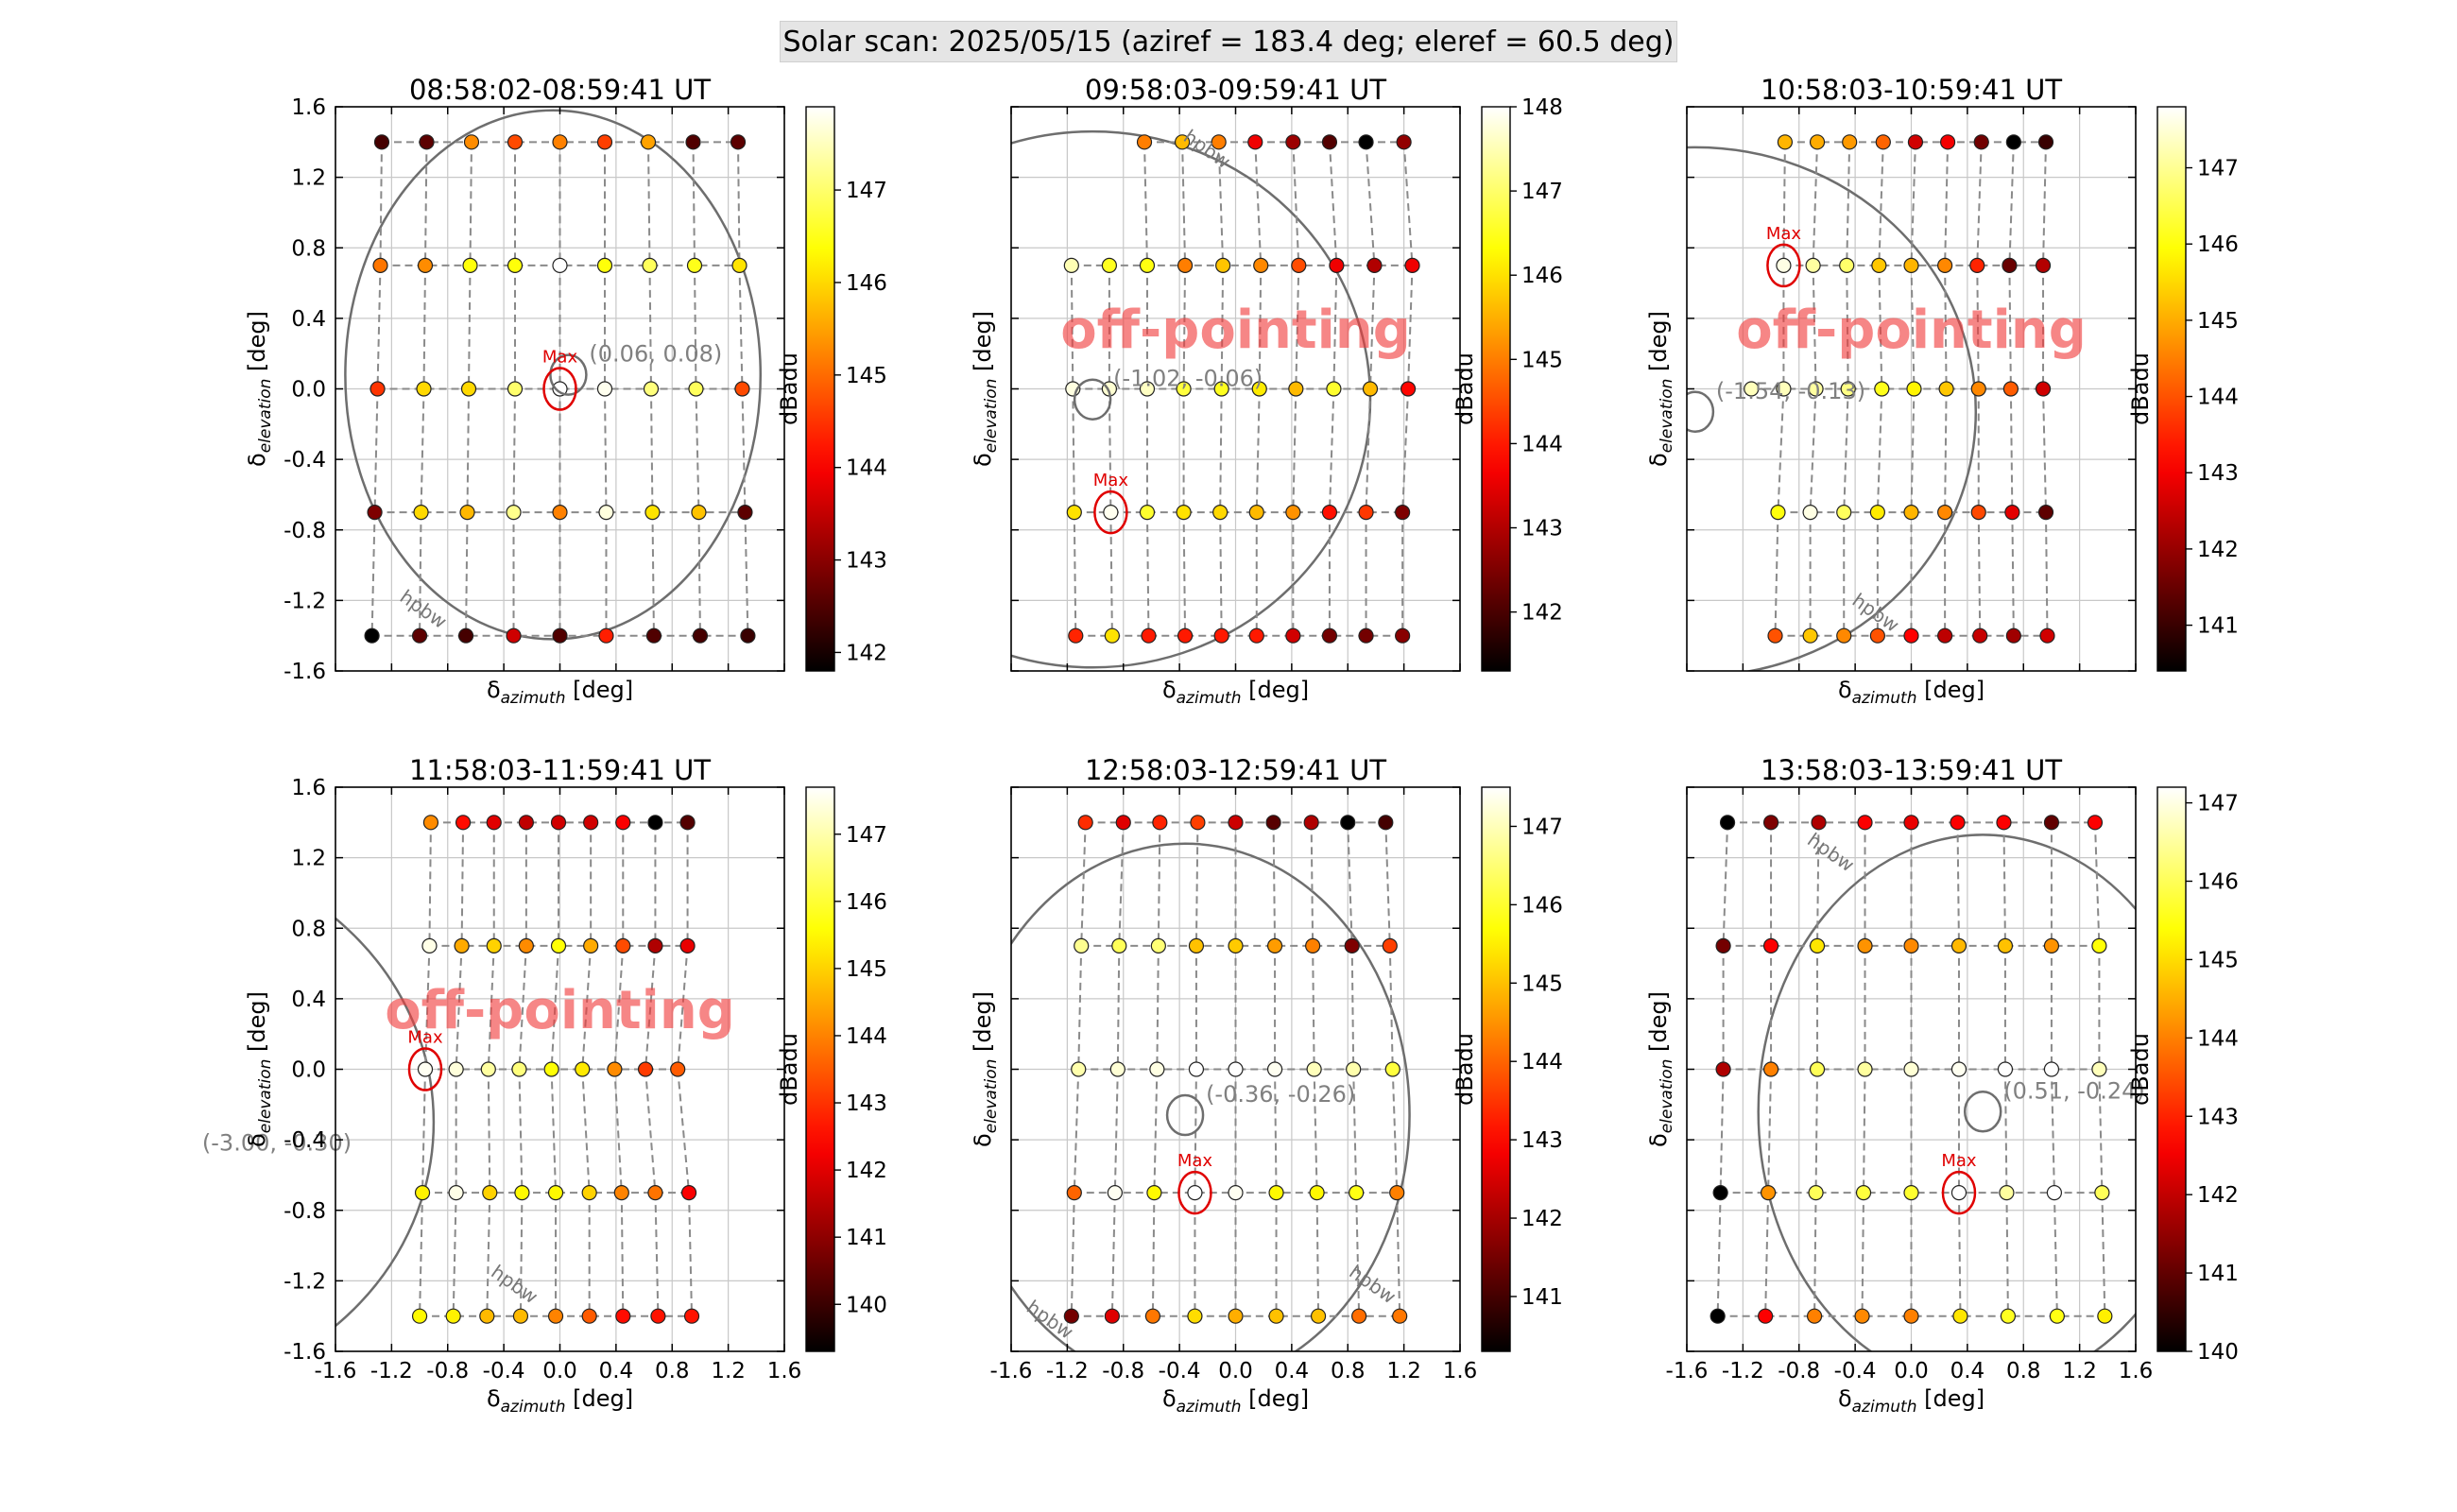 Image resolution: width=2457 pixels, height=1512 pixels. I want to click on colorbar-tick-label: 141, so click(2218, 1274).